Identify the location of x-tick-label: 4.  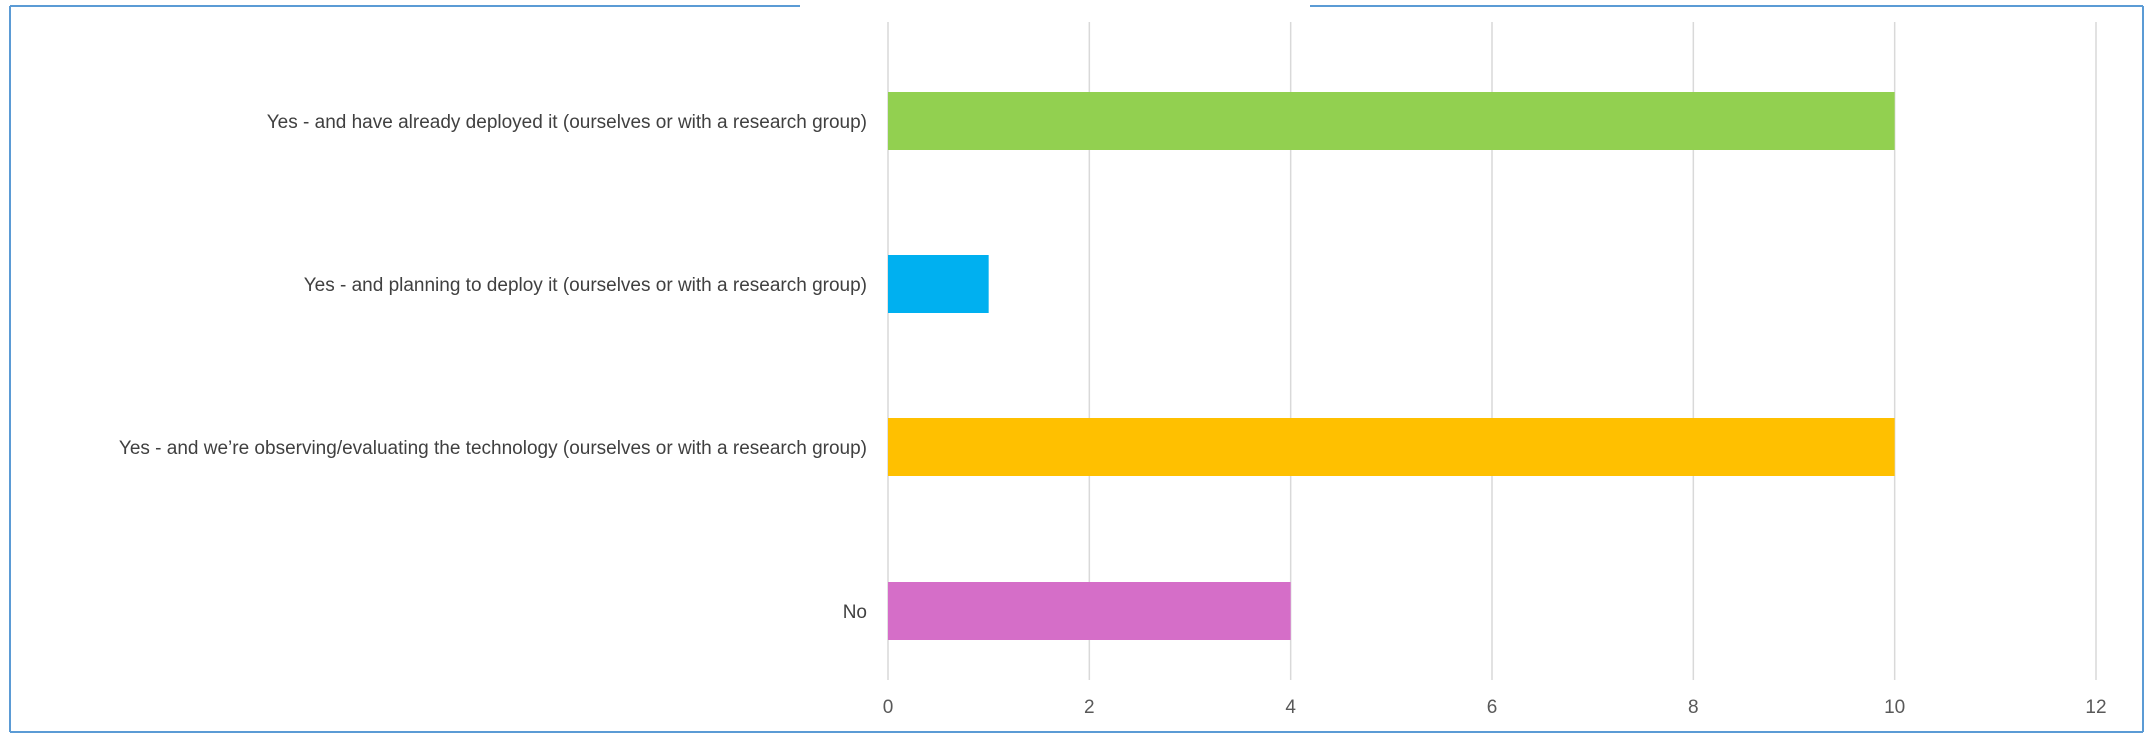
(1290, 707).